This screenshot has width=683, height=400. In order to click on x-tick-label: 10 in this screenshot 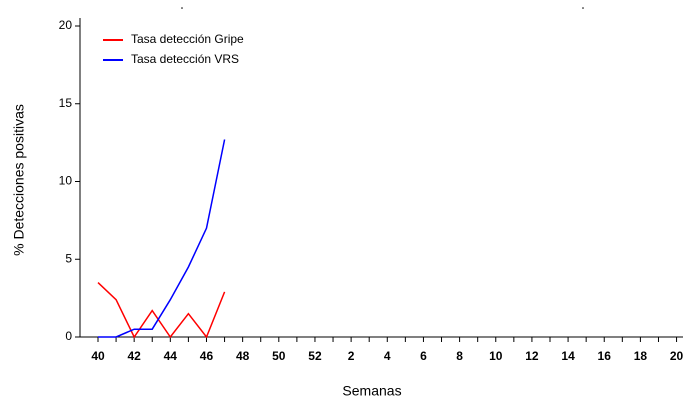, I will do `click(496, 356)`.